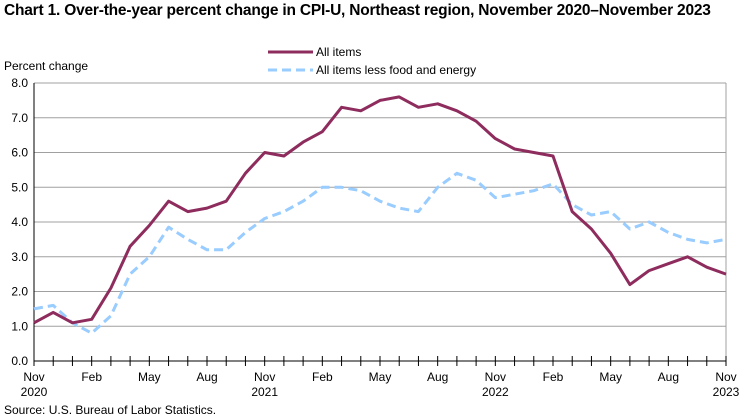 The image size is (751, 420). Describe the element at coordinates (396, 70) in the screenshot. I see `legend-label: All items less food and energy` at that location.